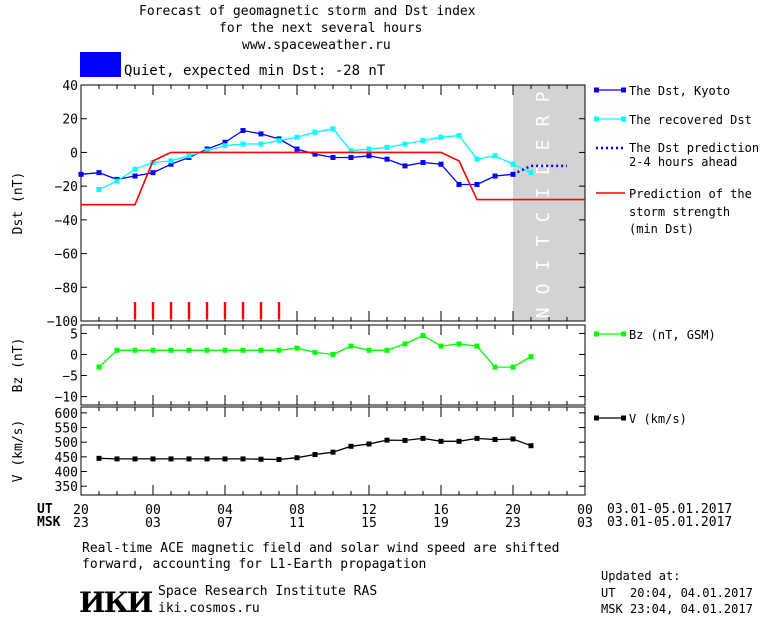 The width and height of the screenshot is (760, 620). Describe the element at coordinates (670, 522) in the screenshot. I see `x-axis-msk-range: 03.01-05.01.2017` at that location.